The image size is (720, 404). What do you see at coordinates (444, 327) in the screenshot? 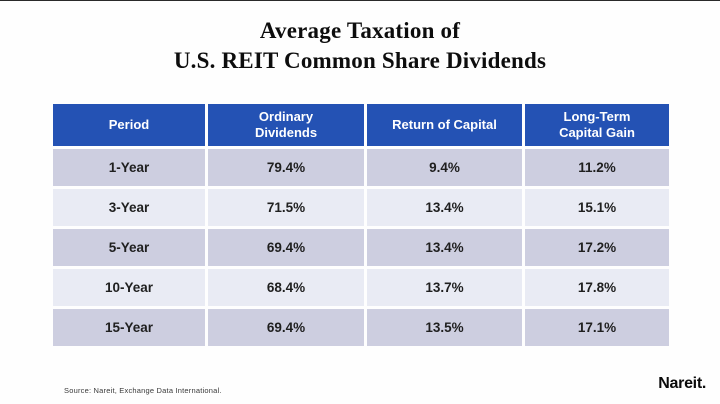
I see `return-of-capital-cell: 13.5%` at bounding box center [444, 327].